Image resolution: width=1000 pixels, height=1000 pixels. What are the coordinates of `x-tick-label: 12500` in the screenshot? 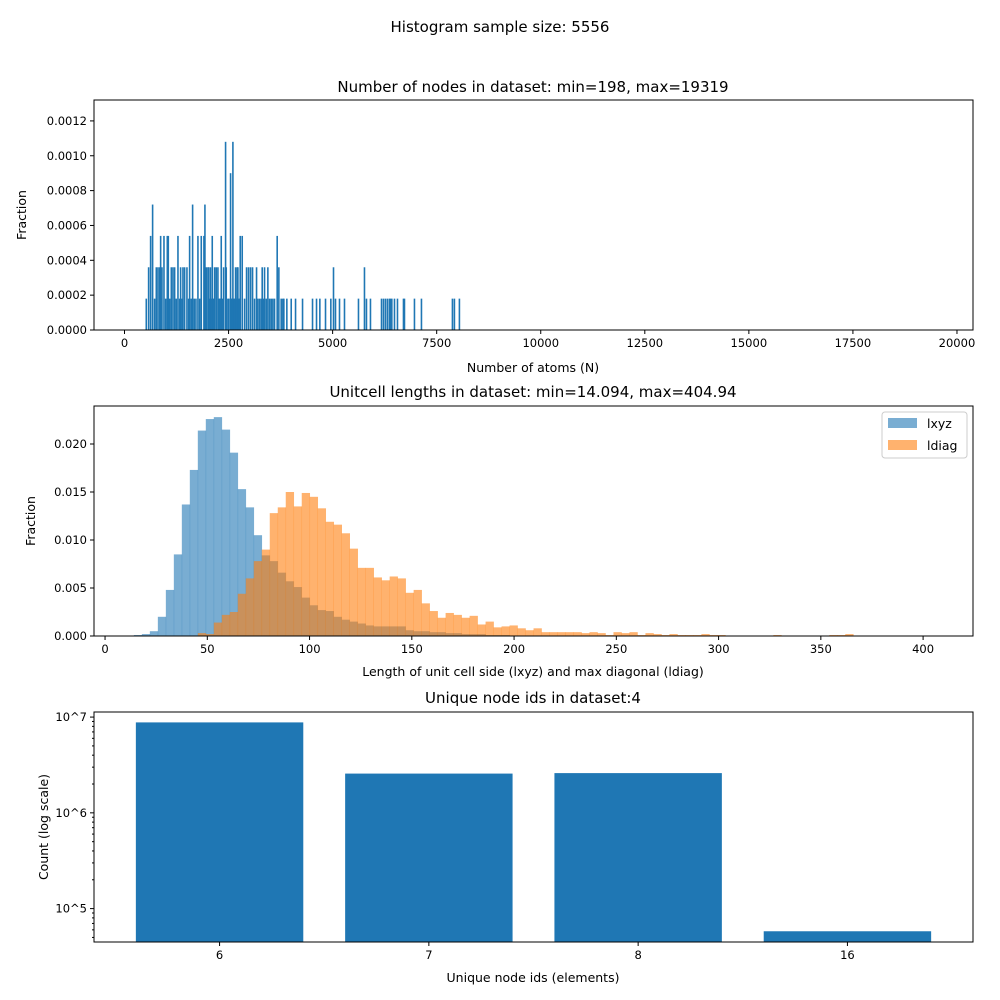 It's located at (645, 343).